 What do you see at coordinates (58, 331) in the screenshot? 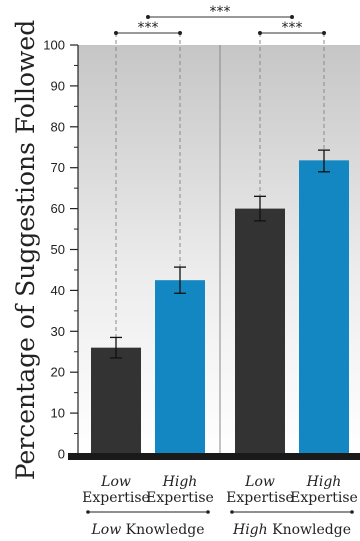
I see `y-tick-label: 30` at bounding box center [58, 331].